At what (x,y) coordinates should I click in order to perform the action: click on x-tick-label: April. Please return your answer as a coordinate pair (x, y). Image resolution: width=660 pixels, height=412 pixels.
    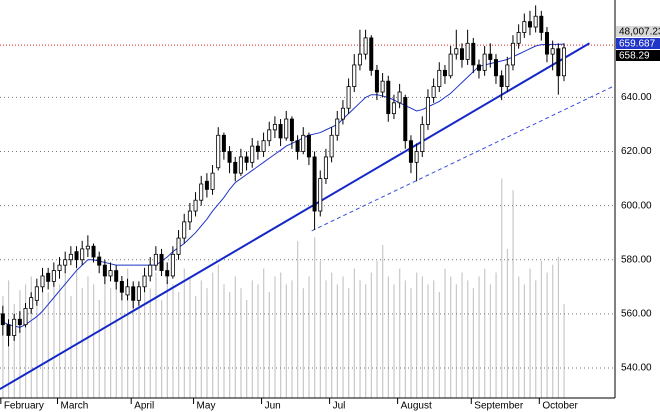
    Looking at the image, I should click on (144, 406).